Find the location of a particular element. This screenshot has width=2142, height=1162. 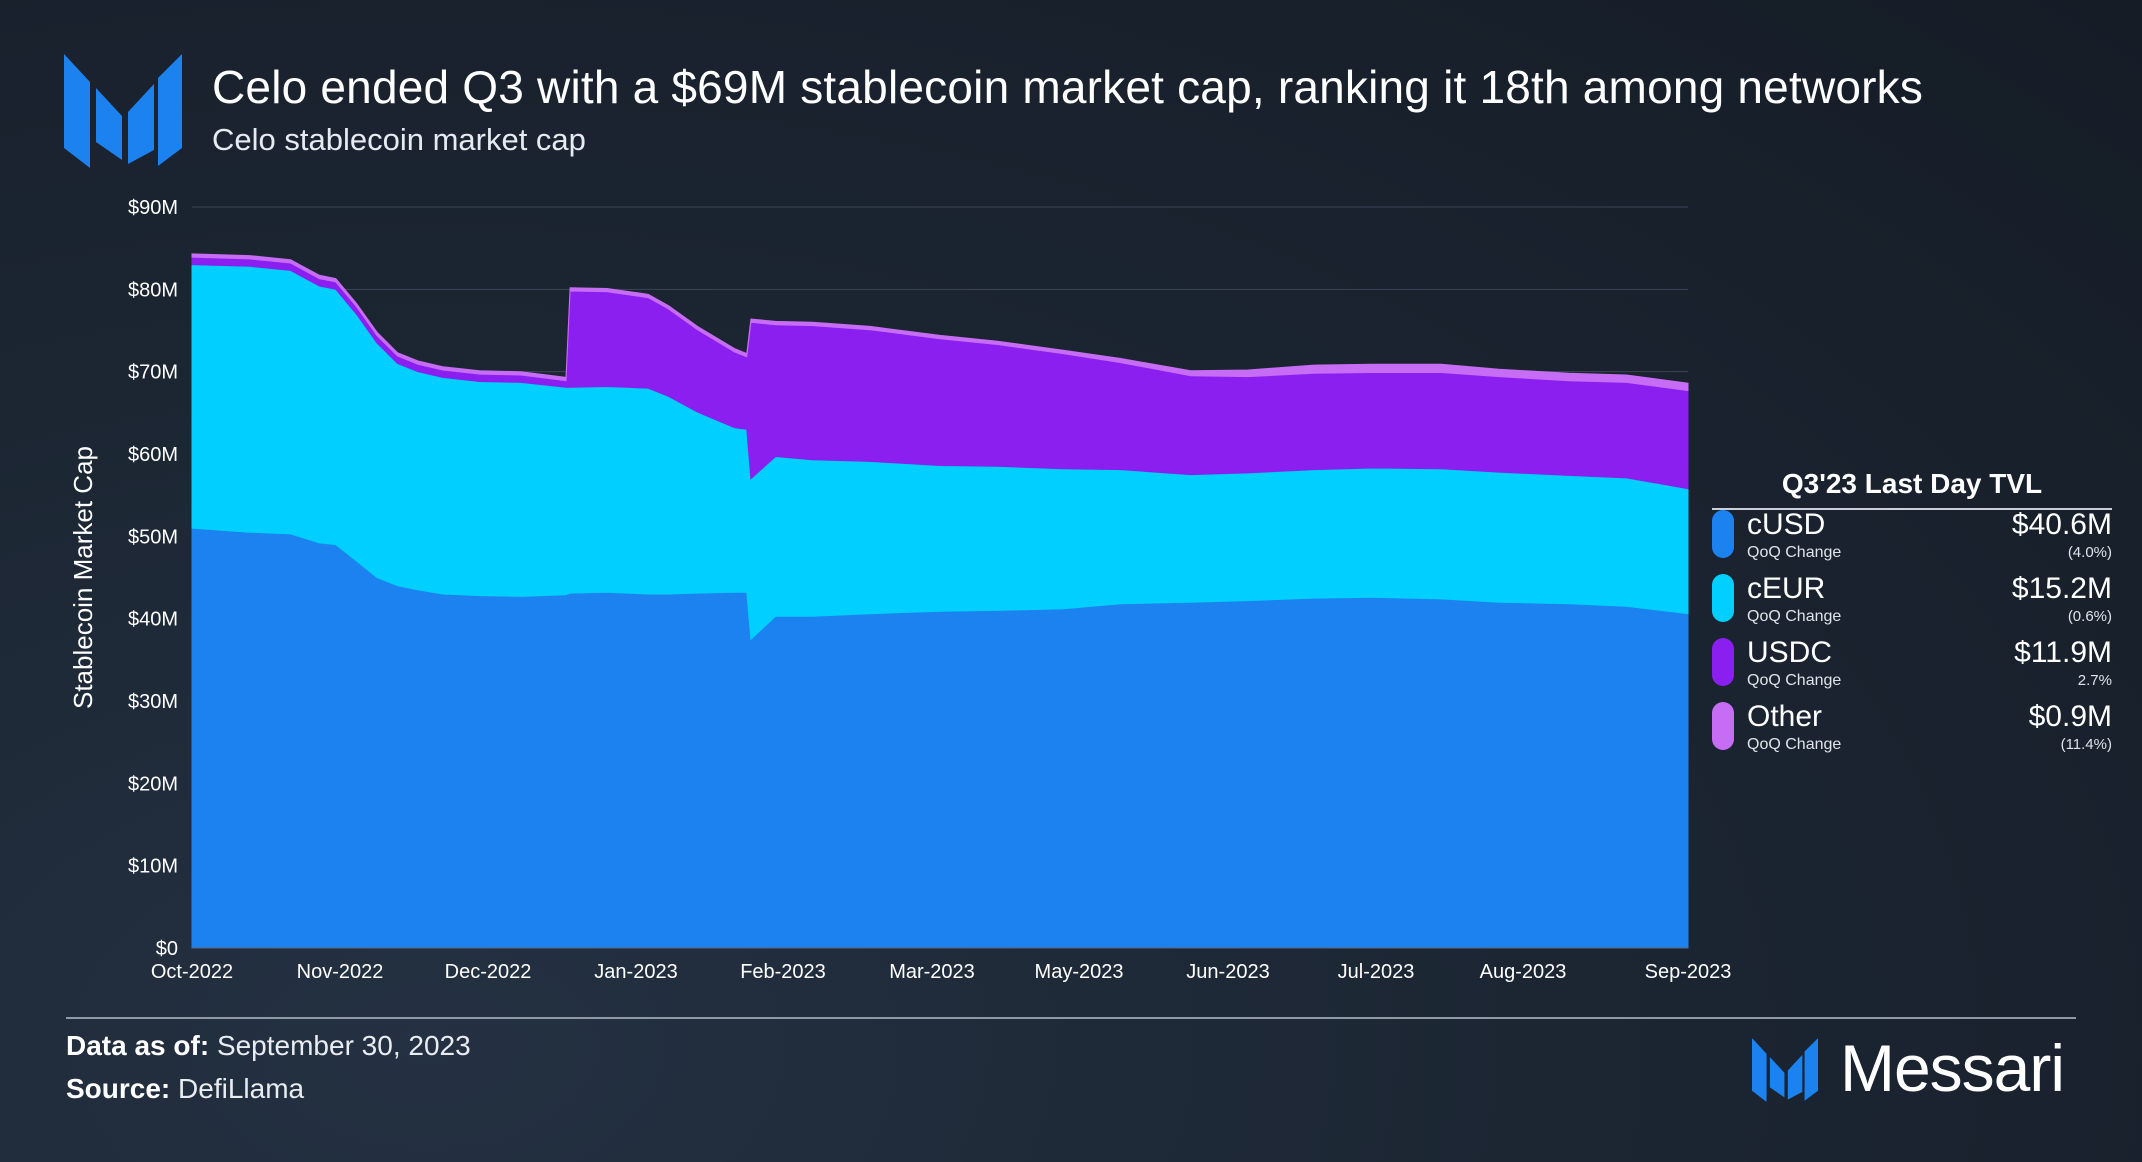

data-as-of: Data as of: September 30, 2023 is located at coordinates (268, 1046).